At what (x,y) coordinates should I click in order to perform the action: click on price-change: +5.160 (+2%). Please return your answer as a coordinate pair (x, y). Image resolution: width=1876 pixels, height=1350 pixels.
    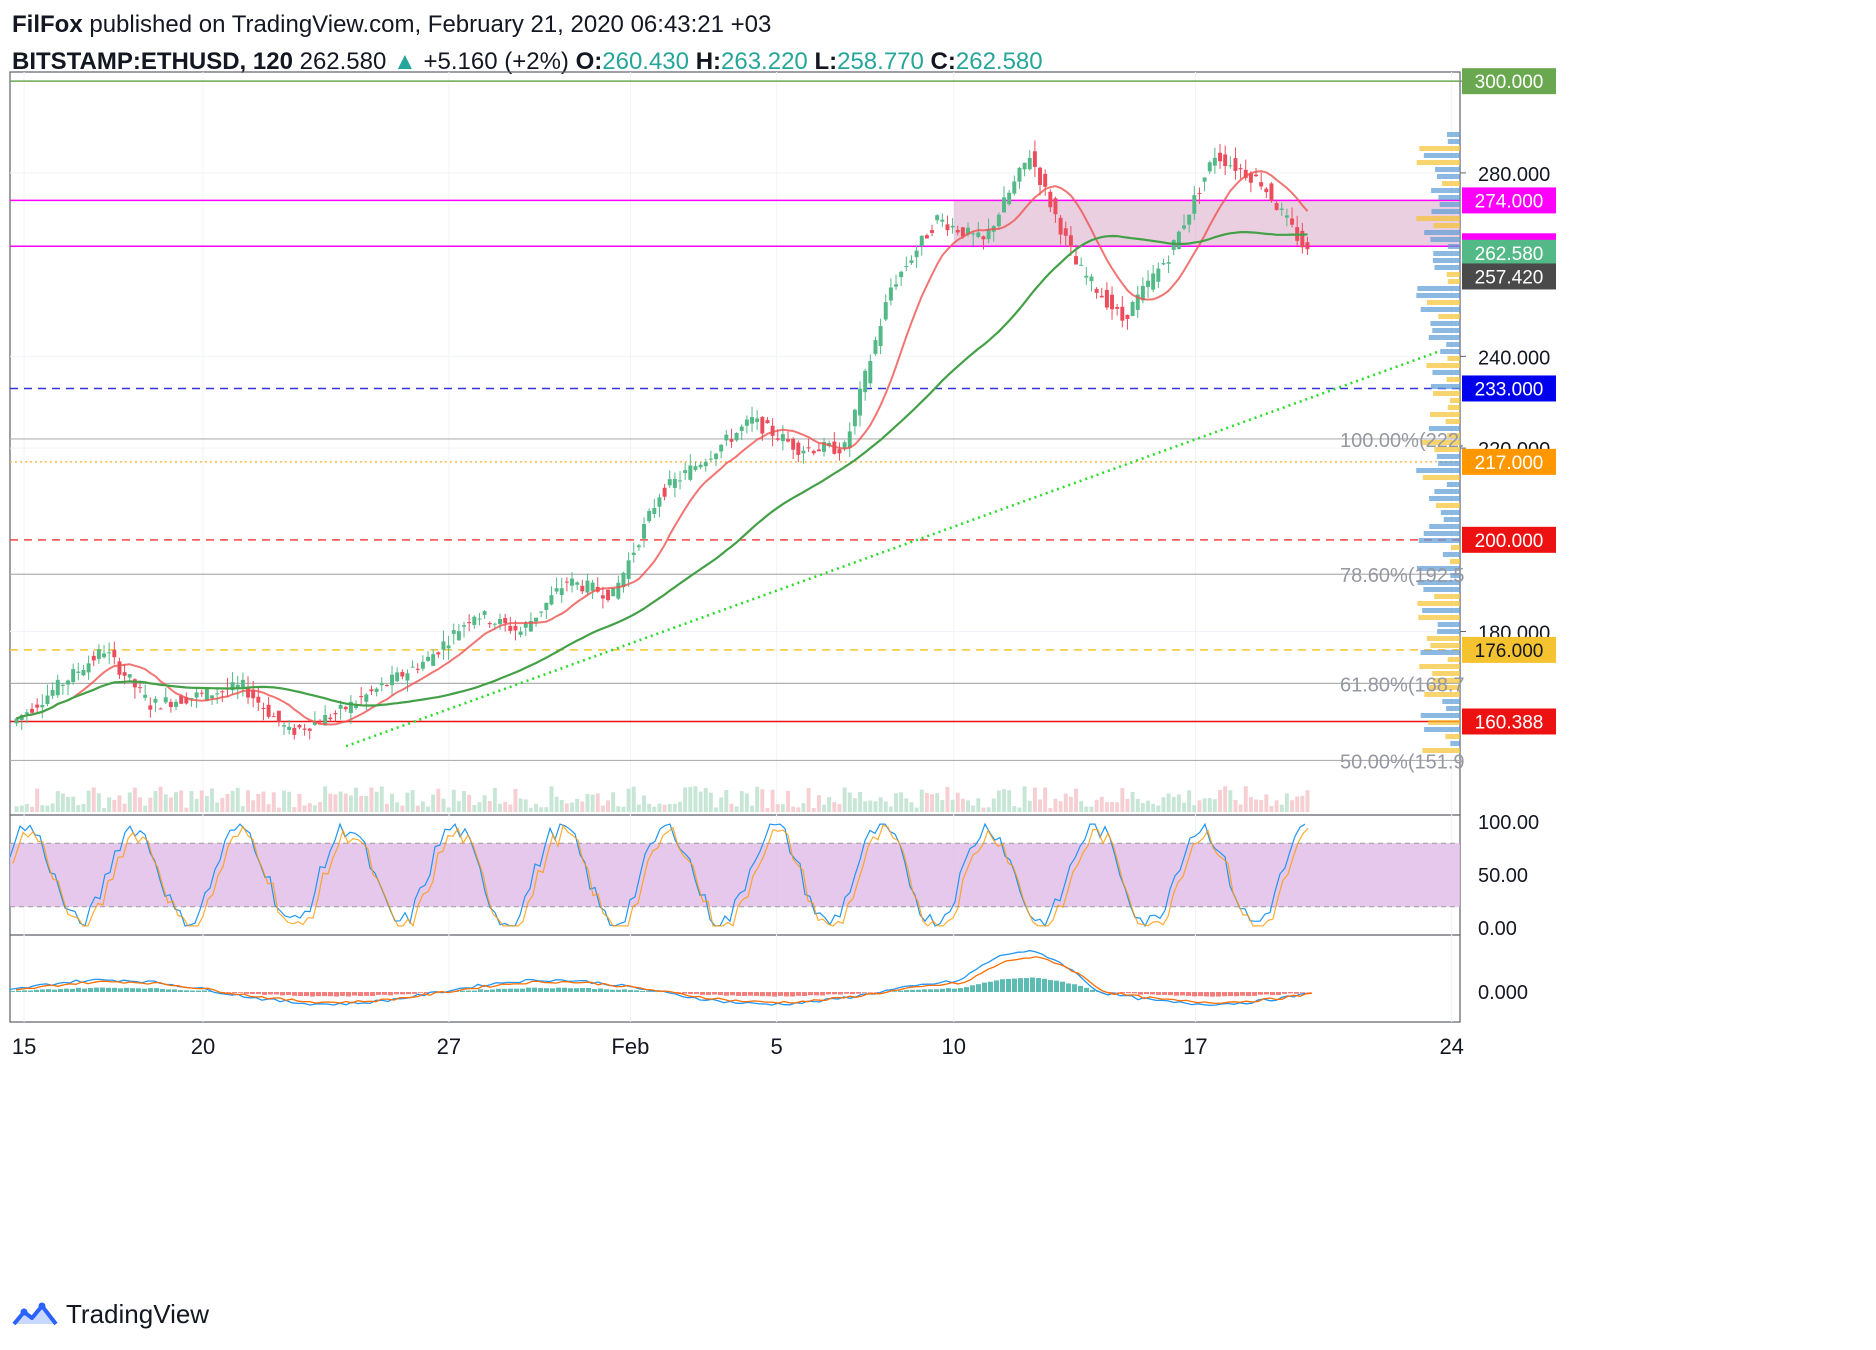
    Looking at the image, I should click on (496, 61).